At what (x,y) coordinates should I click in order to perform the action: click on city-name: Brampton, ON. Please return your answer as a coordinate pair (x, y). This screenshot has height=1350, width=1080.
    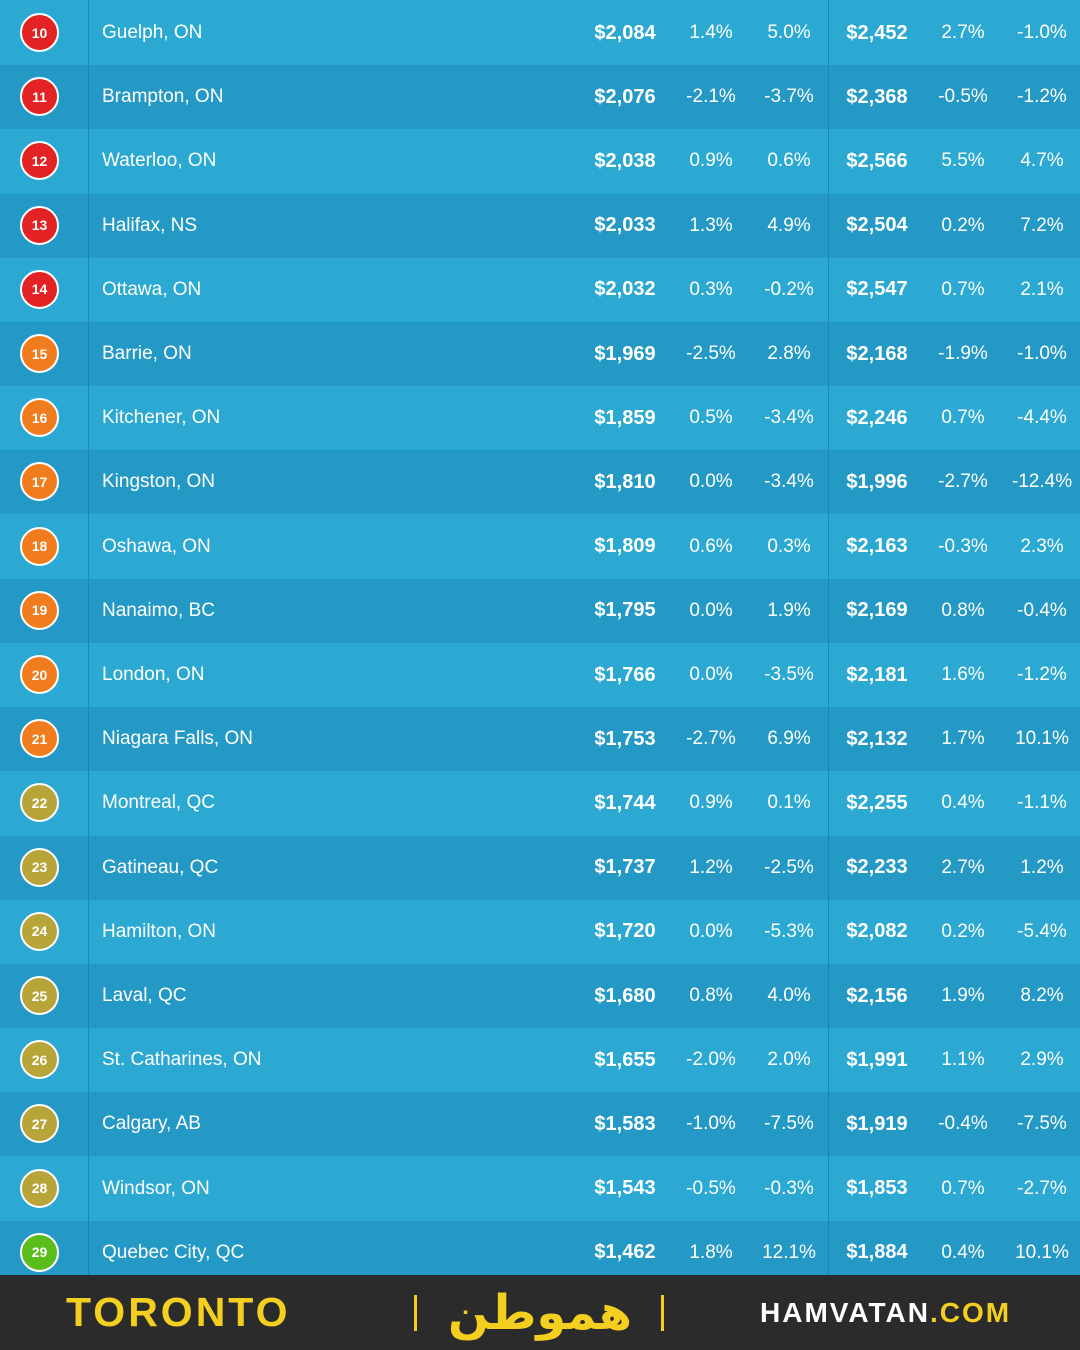
    Looking at the image, I should click on (163, 97).